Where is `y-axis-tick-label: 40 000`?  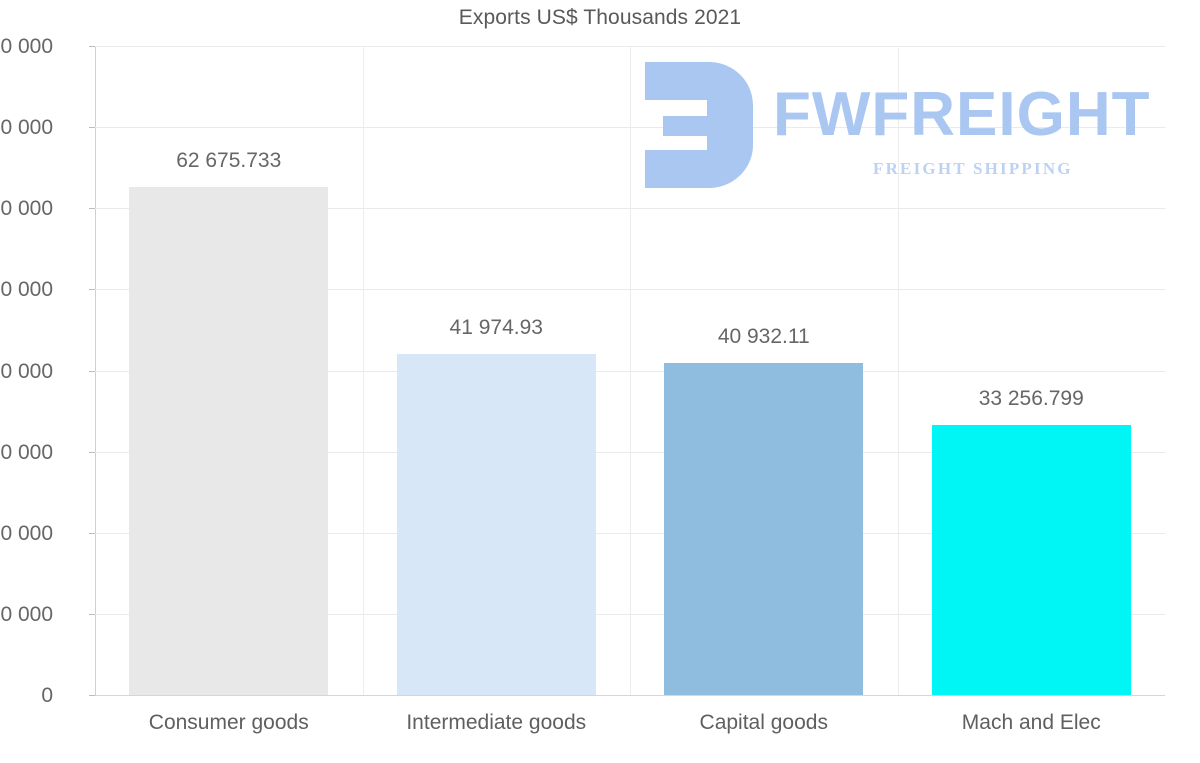 y-axis-tick-label: 40 000 is located at coordinates (26, 371).